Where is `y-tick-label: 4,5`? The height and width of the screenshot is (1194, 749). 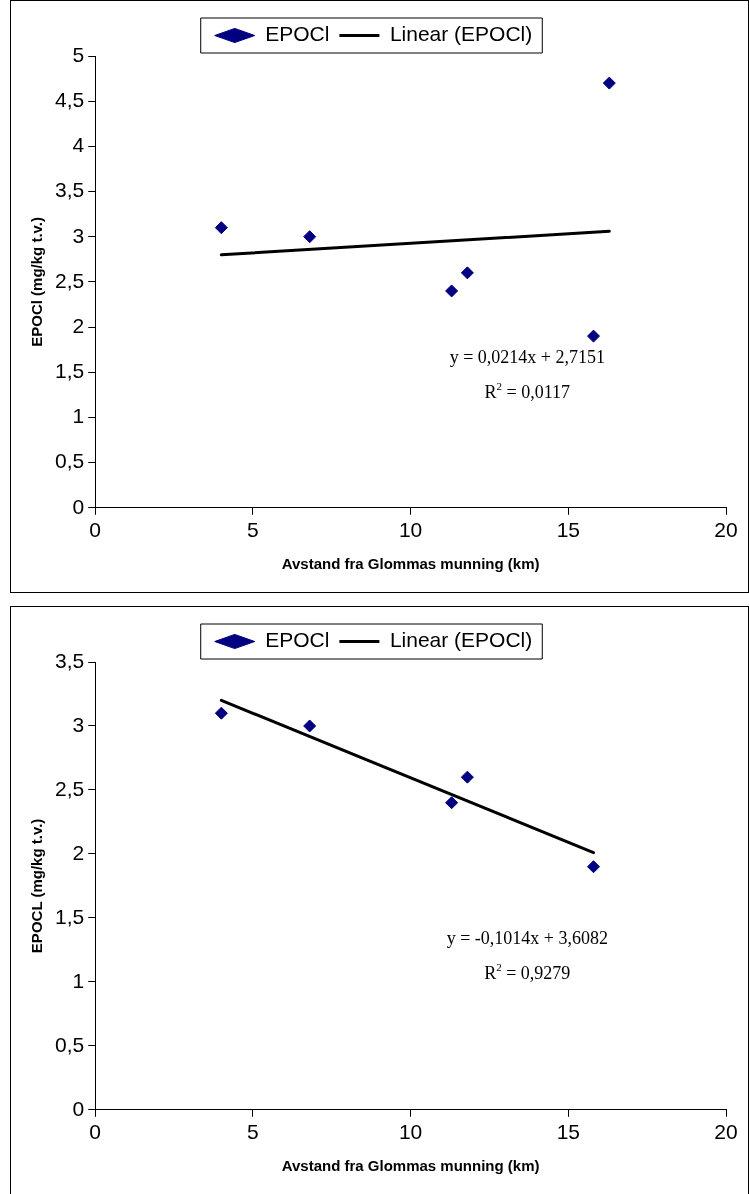 y-tick-label: 4,5 is located at coordinates (69, 99).